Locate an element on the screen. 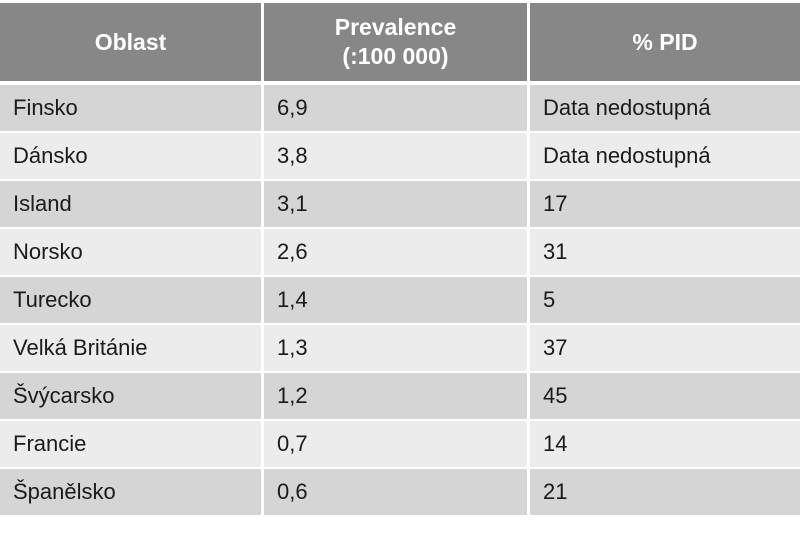 This screenshot has width=800, height=533. cell-oblast: Island is located at coordinates (132, 205).